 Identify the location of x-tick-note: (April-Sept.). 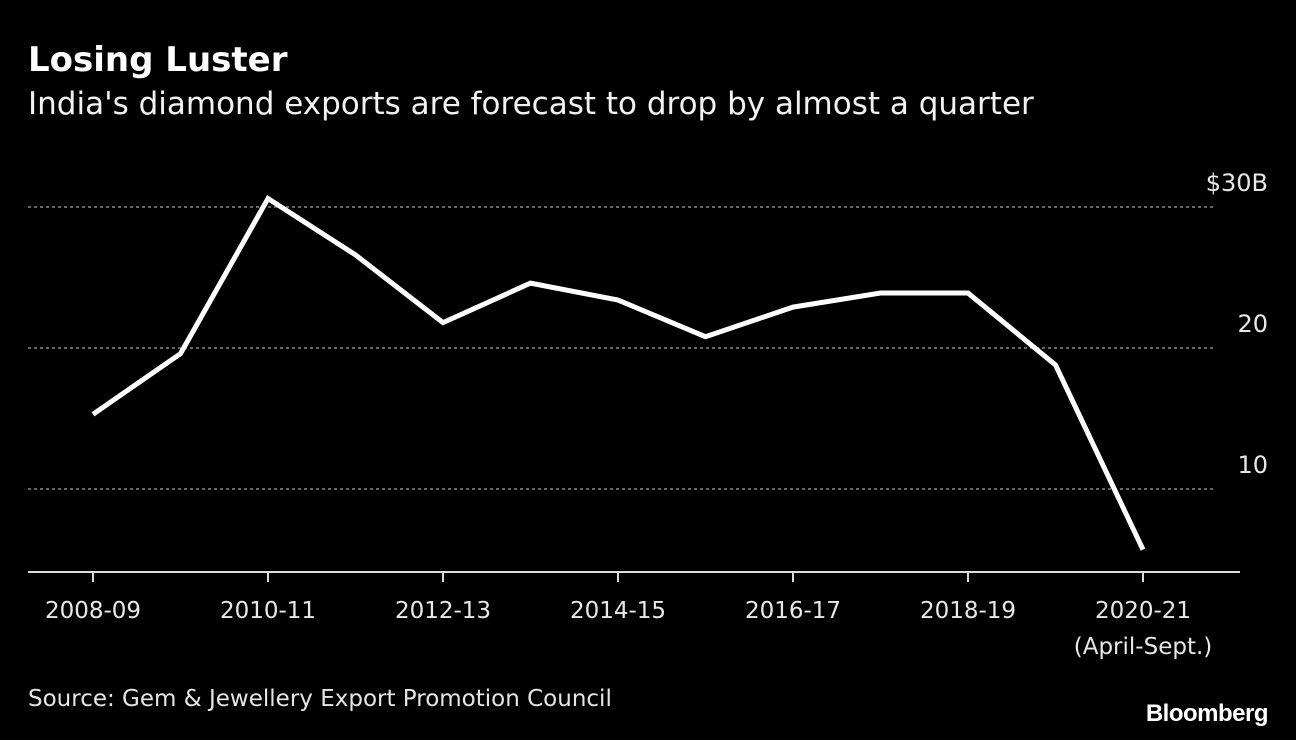
(1143, 647).